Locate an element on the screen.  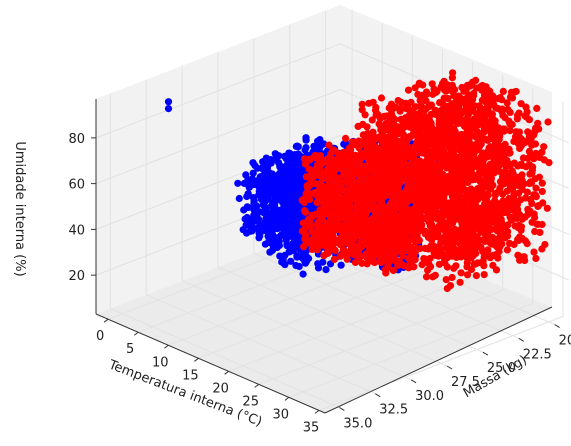
x-tick-label: 0 is located at coordinates (100, 336).